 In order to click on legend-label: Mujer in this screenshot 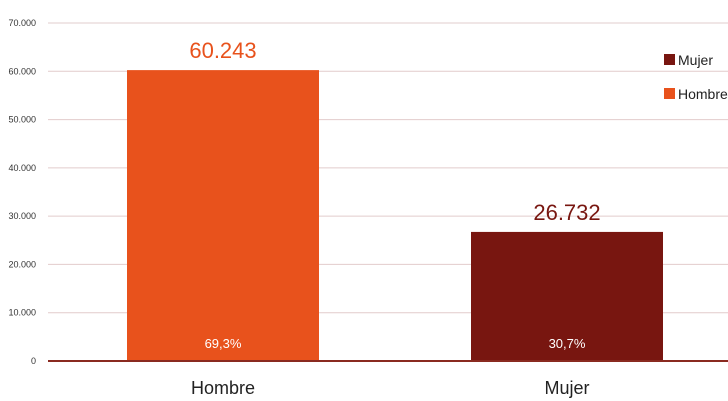, I will do `click(695, 60)`.